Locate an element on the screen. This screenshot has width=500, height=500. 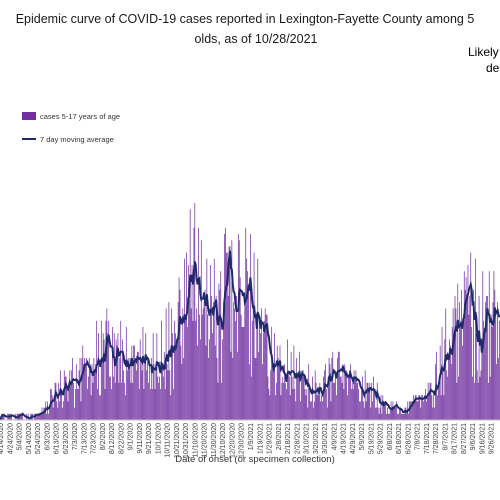
x-tick-label: 10/11/2020 is located at coordinates (168, 440).